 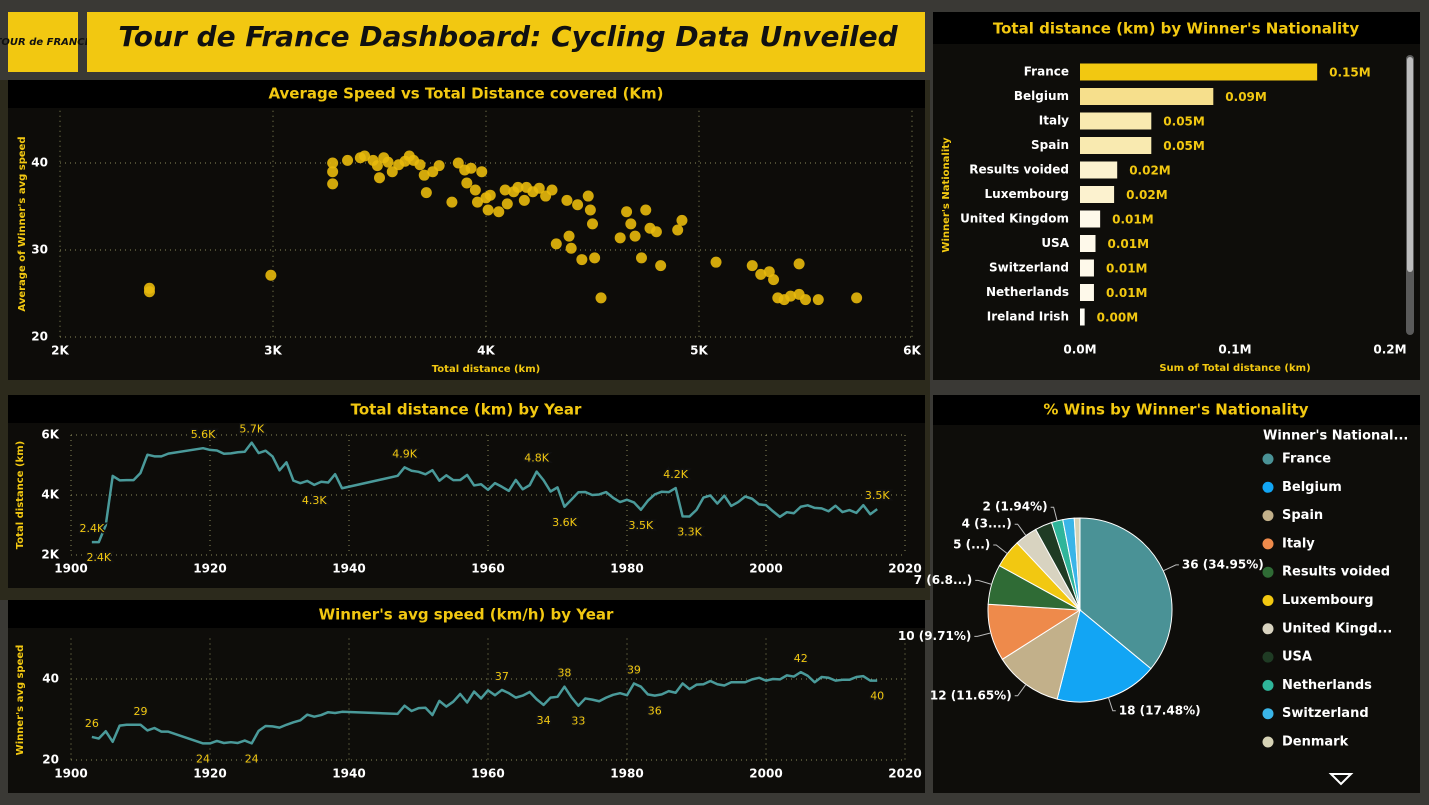 What do you see at coordinates (1341, 779) in the screenshot?
I see `legend-scroll-arrow` at bounding box center [1341, 779].